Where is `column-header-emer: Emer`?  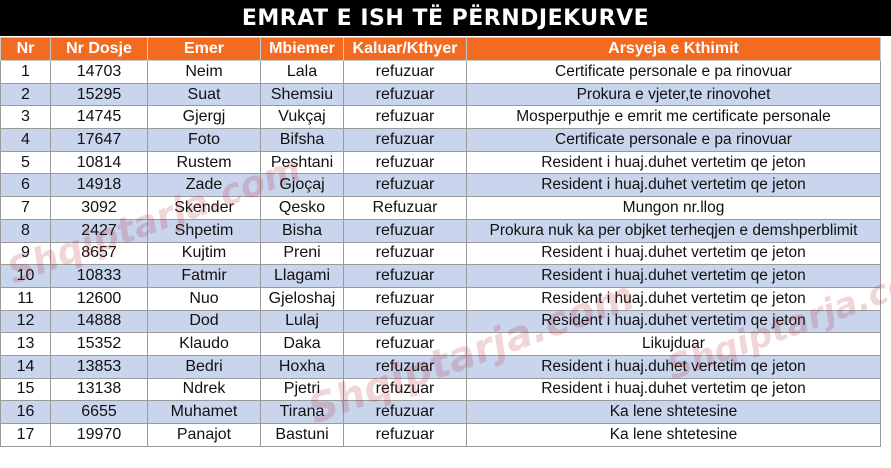 column-header-emer: Emer is located at coordinates (204, 49).